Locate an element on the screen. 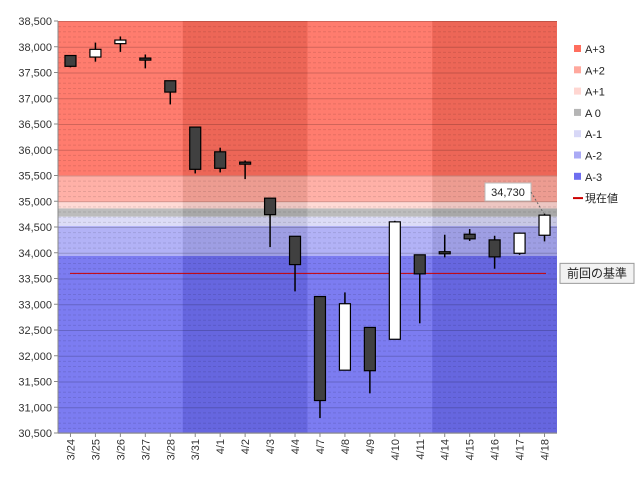  y-tick-label: 35,500 is located at coordinates (35, 177).